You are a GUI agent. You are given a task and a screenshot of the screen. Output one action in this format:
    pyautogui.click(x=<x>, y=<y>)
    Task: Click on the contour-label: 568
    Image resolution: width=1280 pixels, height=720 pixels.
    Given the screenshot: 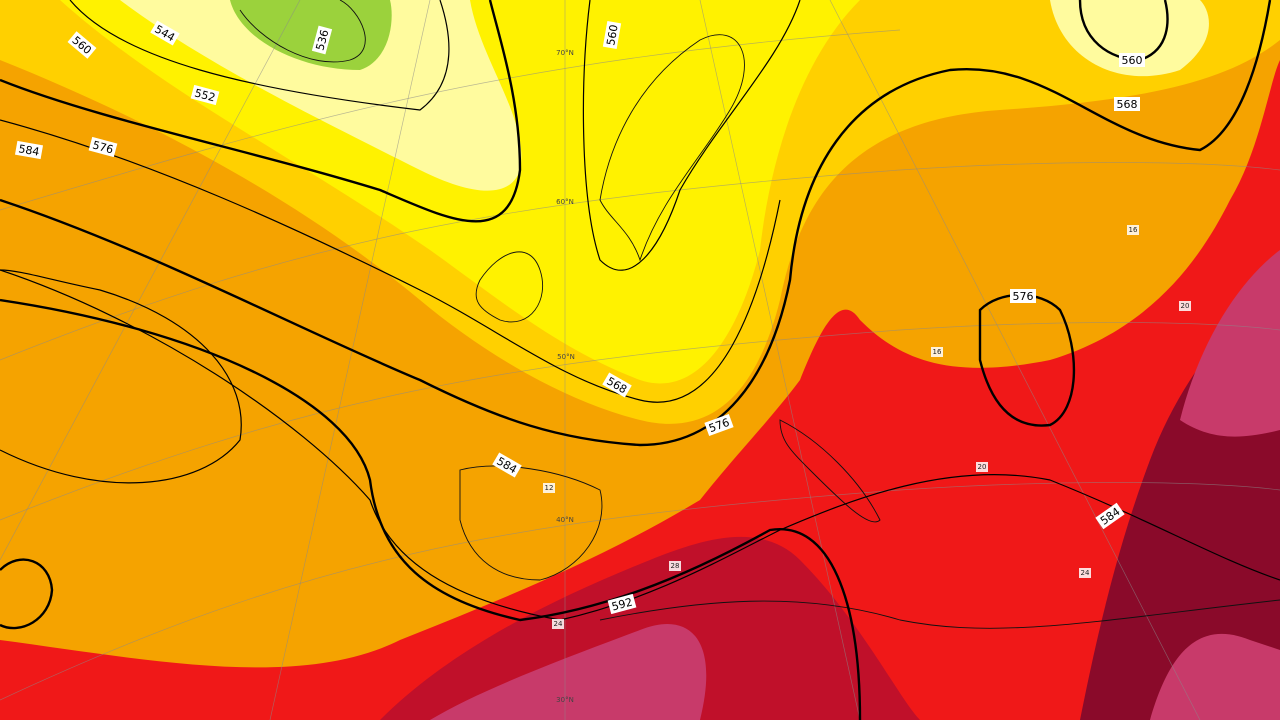 What is the action you would take?
    pyautogui.click(x=1127, y=104)
    